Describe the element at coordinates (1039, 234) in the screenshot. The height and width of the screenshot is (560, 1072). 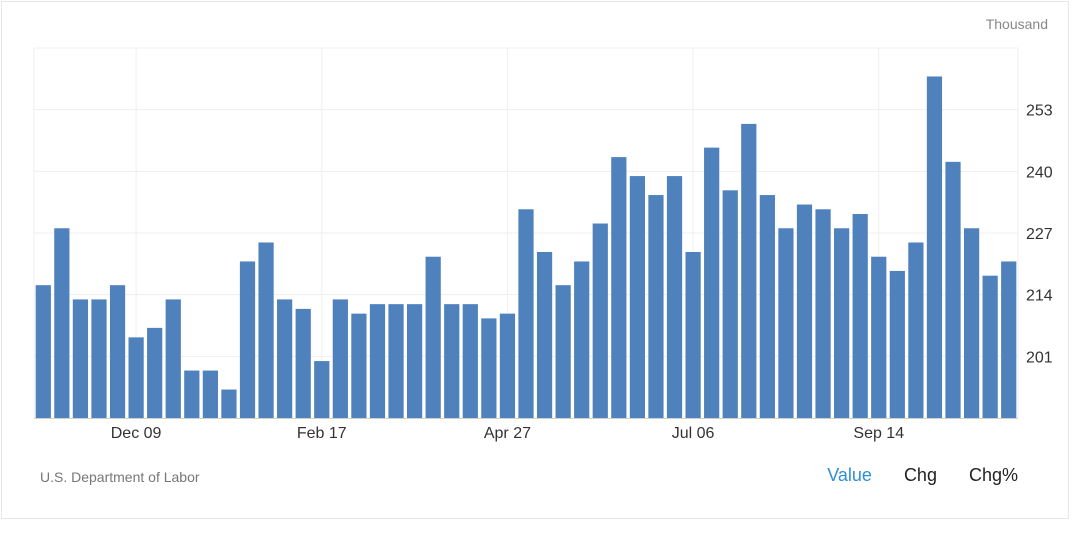
I see `y-tick-label: 227` at that location.